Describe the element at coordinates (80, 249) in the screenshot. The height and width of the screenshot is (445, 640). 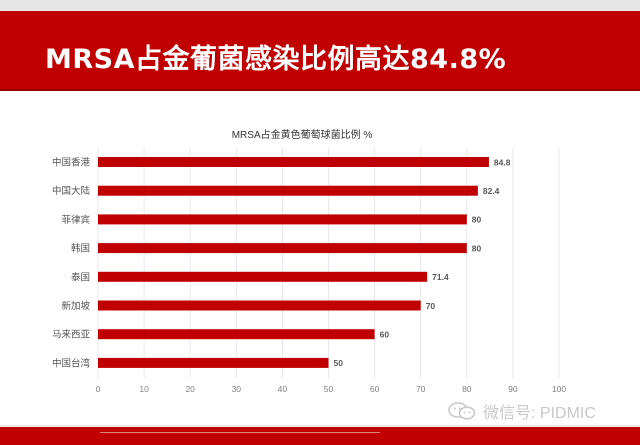
I see `category-label: 韩国` at that location.